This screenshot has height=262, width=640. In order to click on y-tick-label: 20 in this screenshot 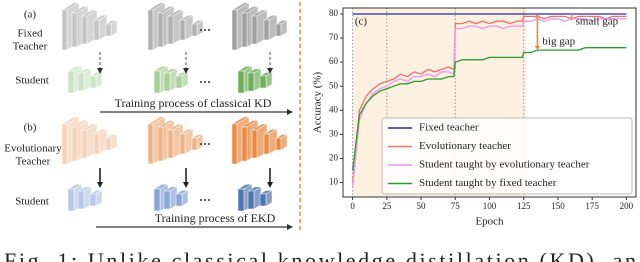, I will do `click(334, 158)`.